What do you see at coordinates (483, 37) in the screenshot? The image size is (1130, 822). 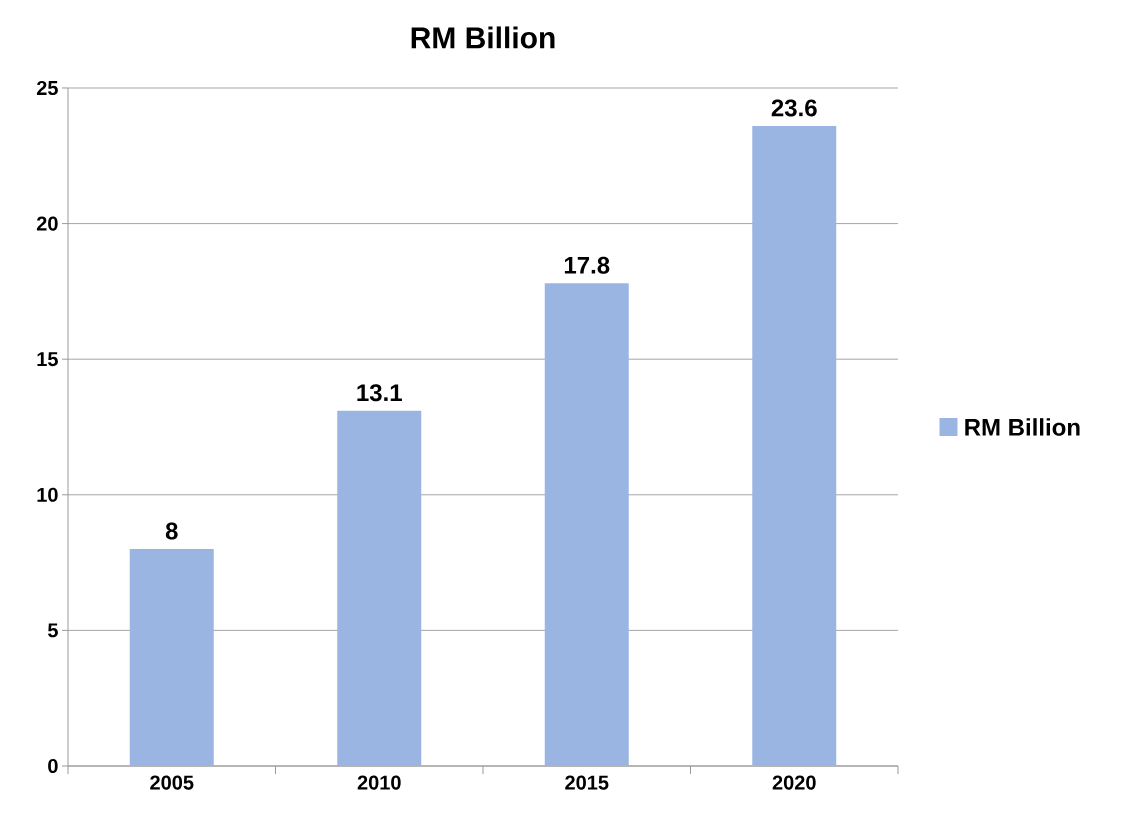 I see `chart-title: RM Billion` at bounding box center [483, 37].